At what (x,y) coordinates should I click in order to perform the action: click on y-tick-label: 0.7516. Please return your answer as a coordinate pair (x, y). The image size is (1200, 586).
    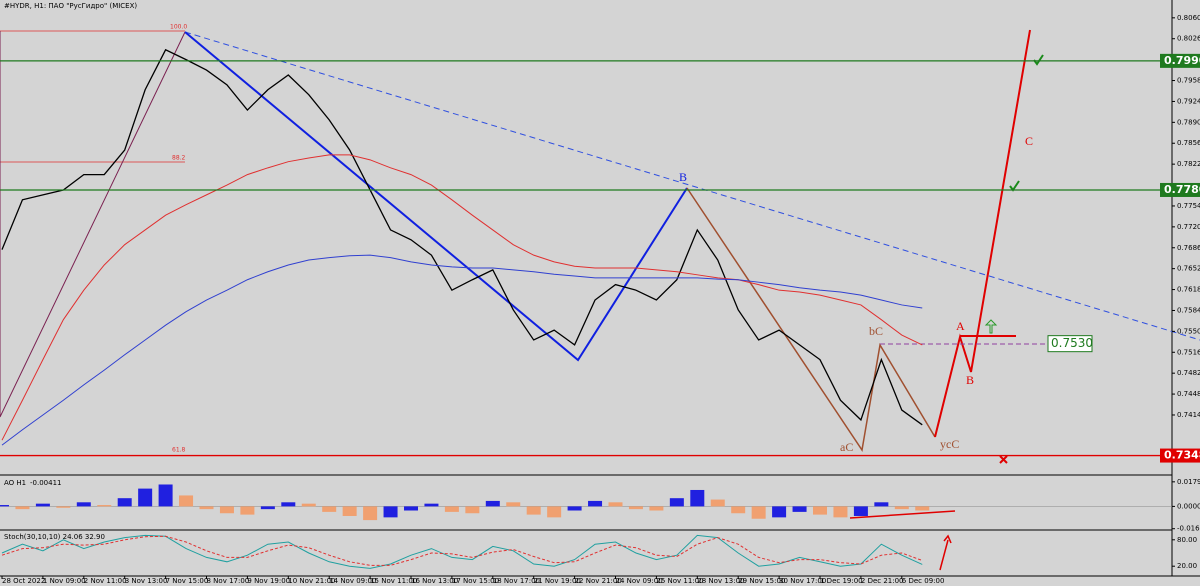
    Looking at the image, I should click on (1188, 352).